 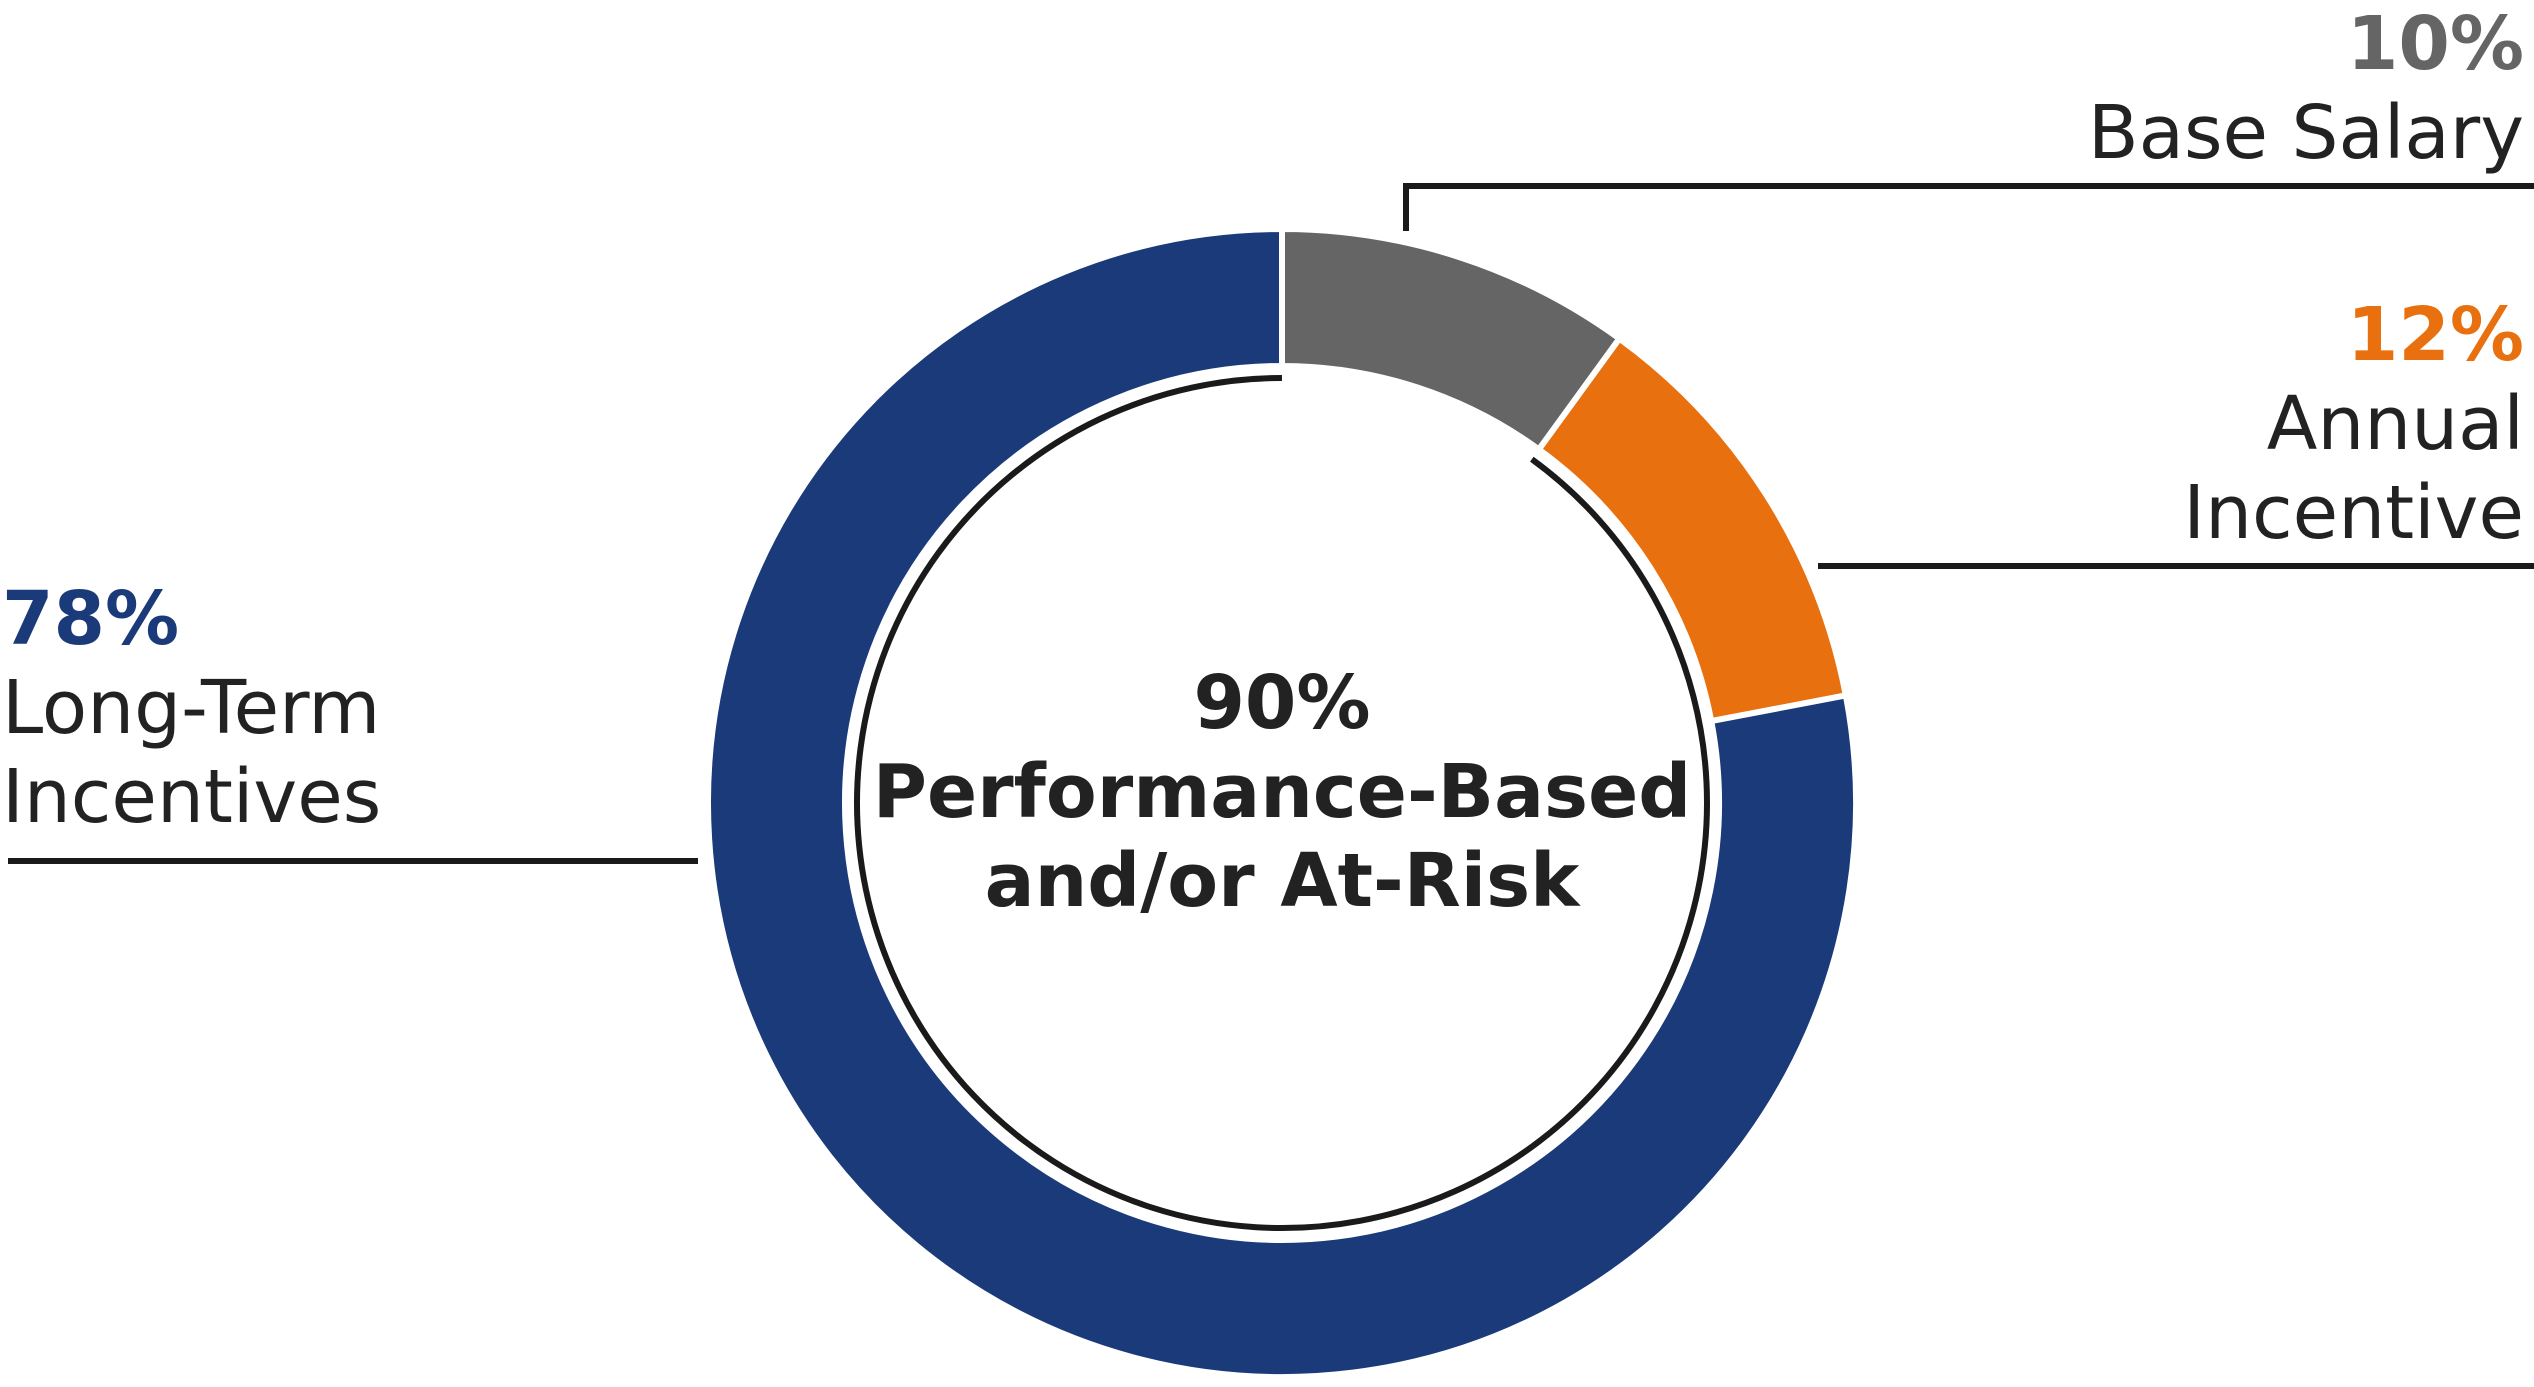 I want to click on value-label: 10%, so click(x=2435, y=44).